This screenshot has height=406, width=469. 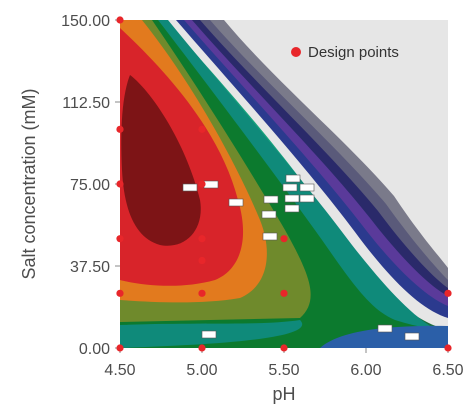 What do you see at coordinates (94, 349) in the screenshot?
I see `y-tick-label: 0.00` at bounding box center [94, 349].